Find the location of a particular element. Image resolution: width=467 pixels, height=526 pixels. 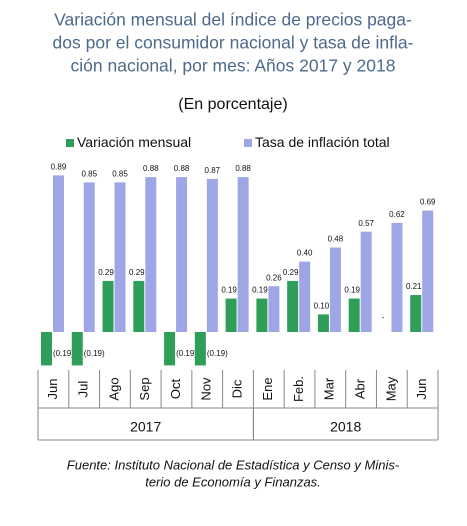

x-tick-label: Mar is located at coordinates (329, 388).